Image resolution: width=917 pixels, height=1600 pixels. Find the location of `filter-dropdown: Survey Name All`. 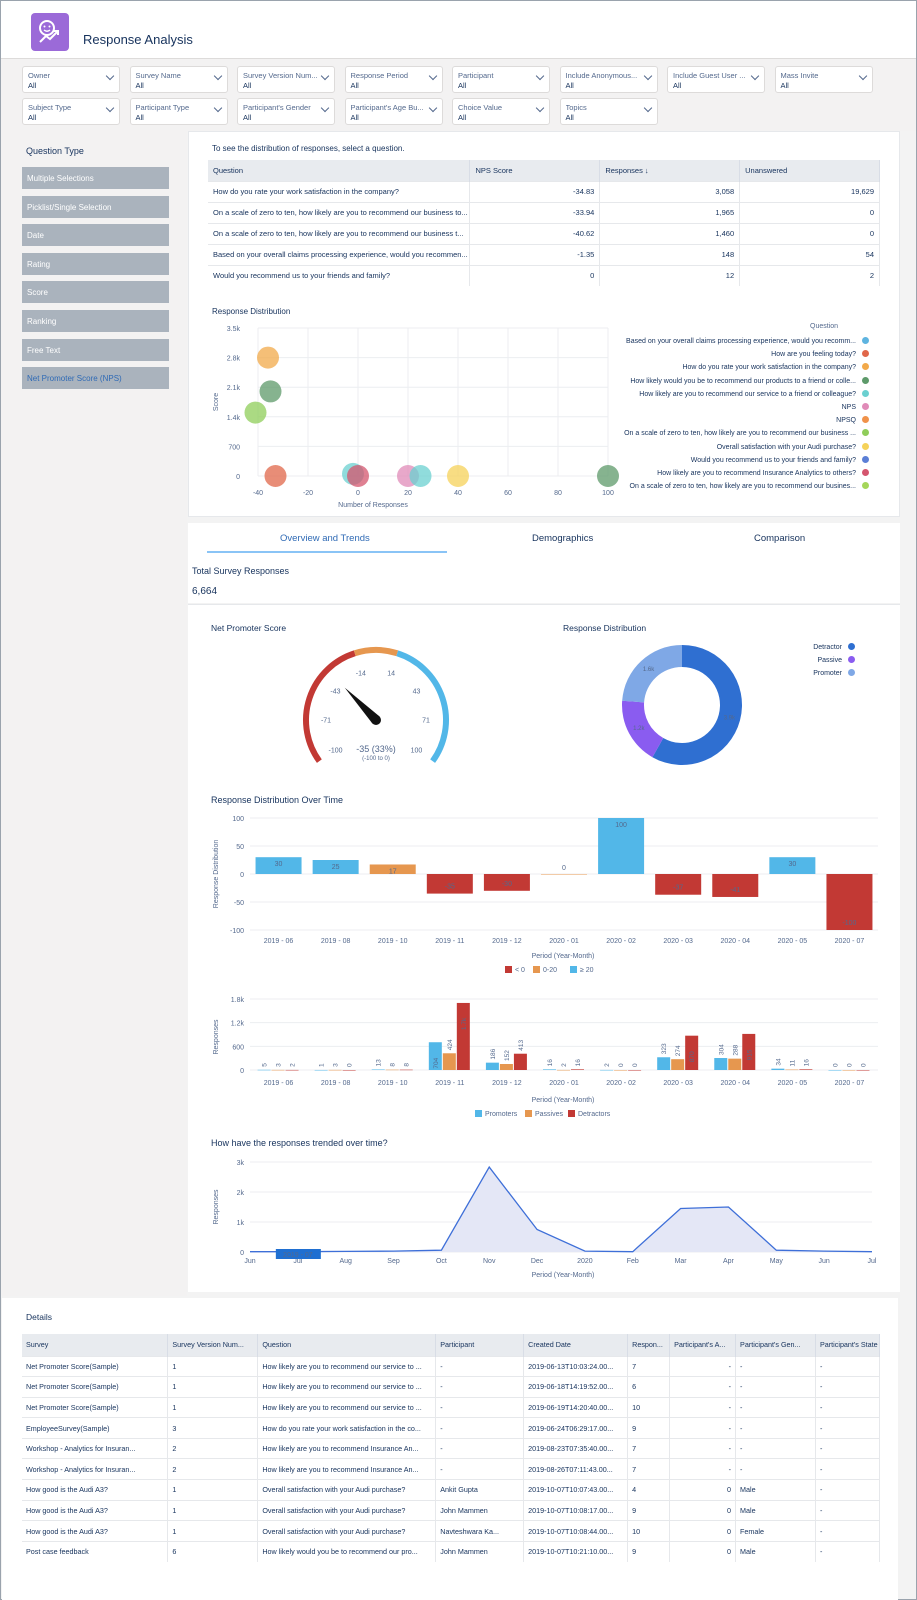

filter-dropdown: Survey Name All is located at coordinates (178, 79).